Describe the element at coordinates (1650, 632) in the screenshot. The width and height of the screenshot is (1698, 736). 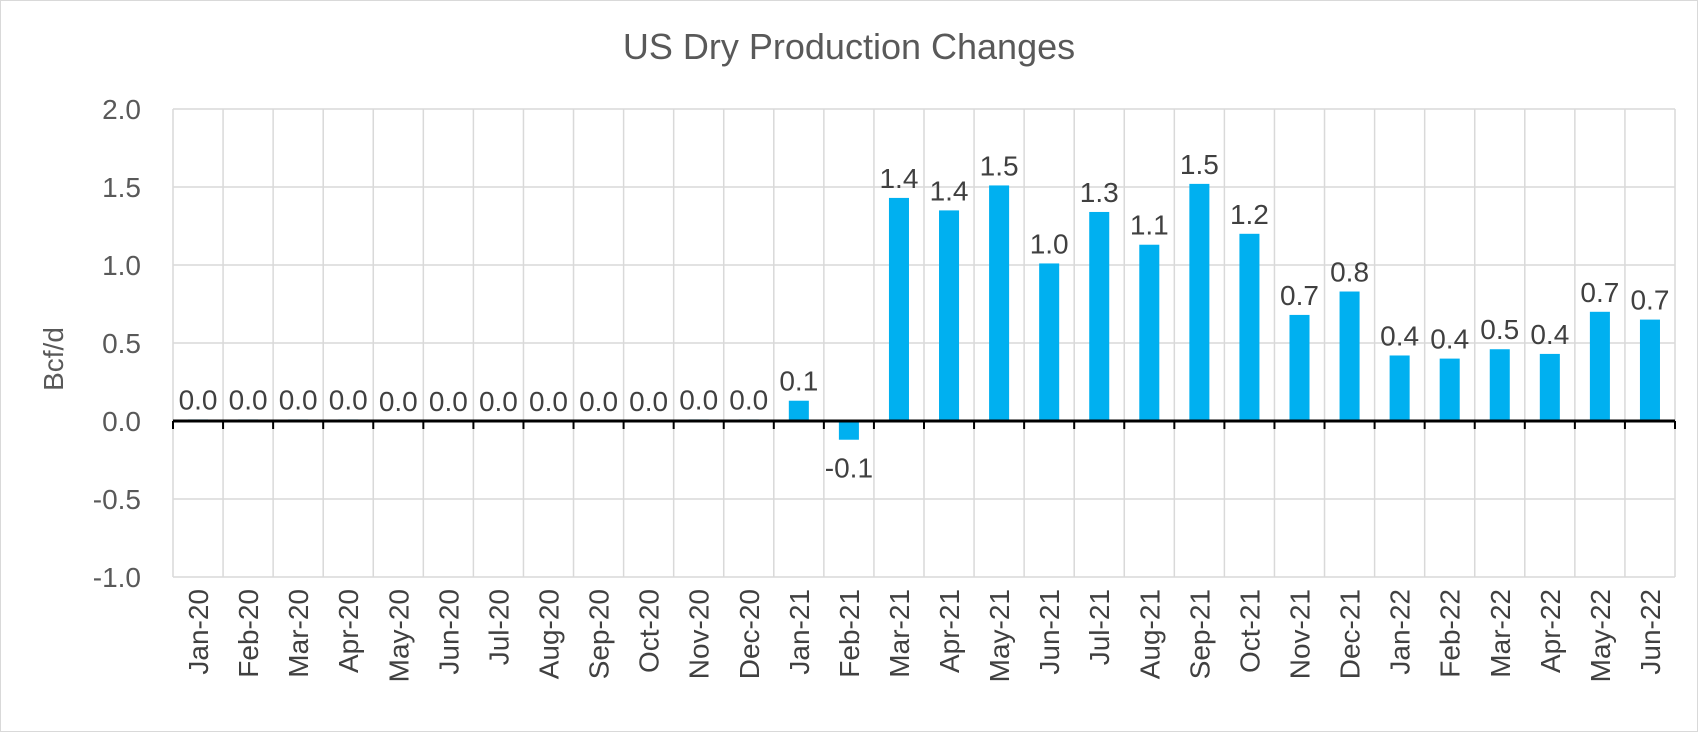
I see `x-tick-label: Jun-22` at that location.